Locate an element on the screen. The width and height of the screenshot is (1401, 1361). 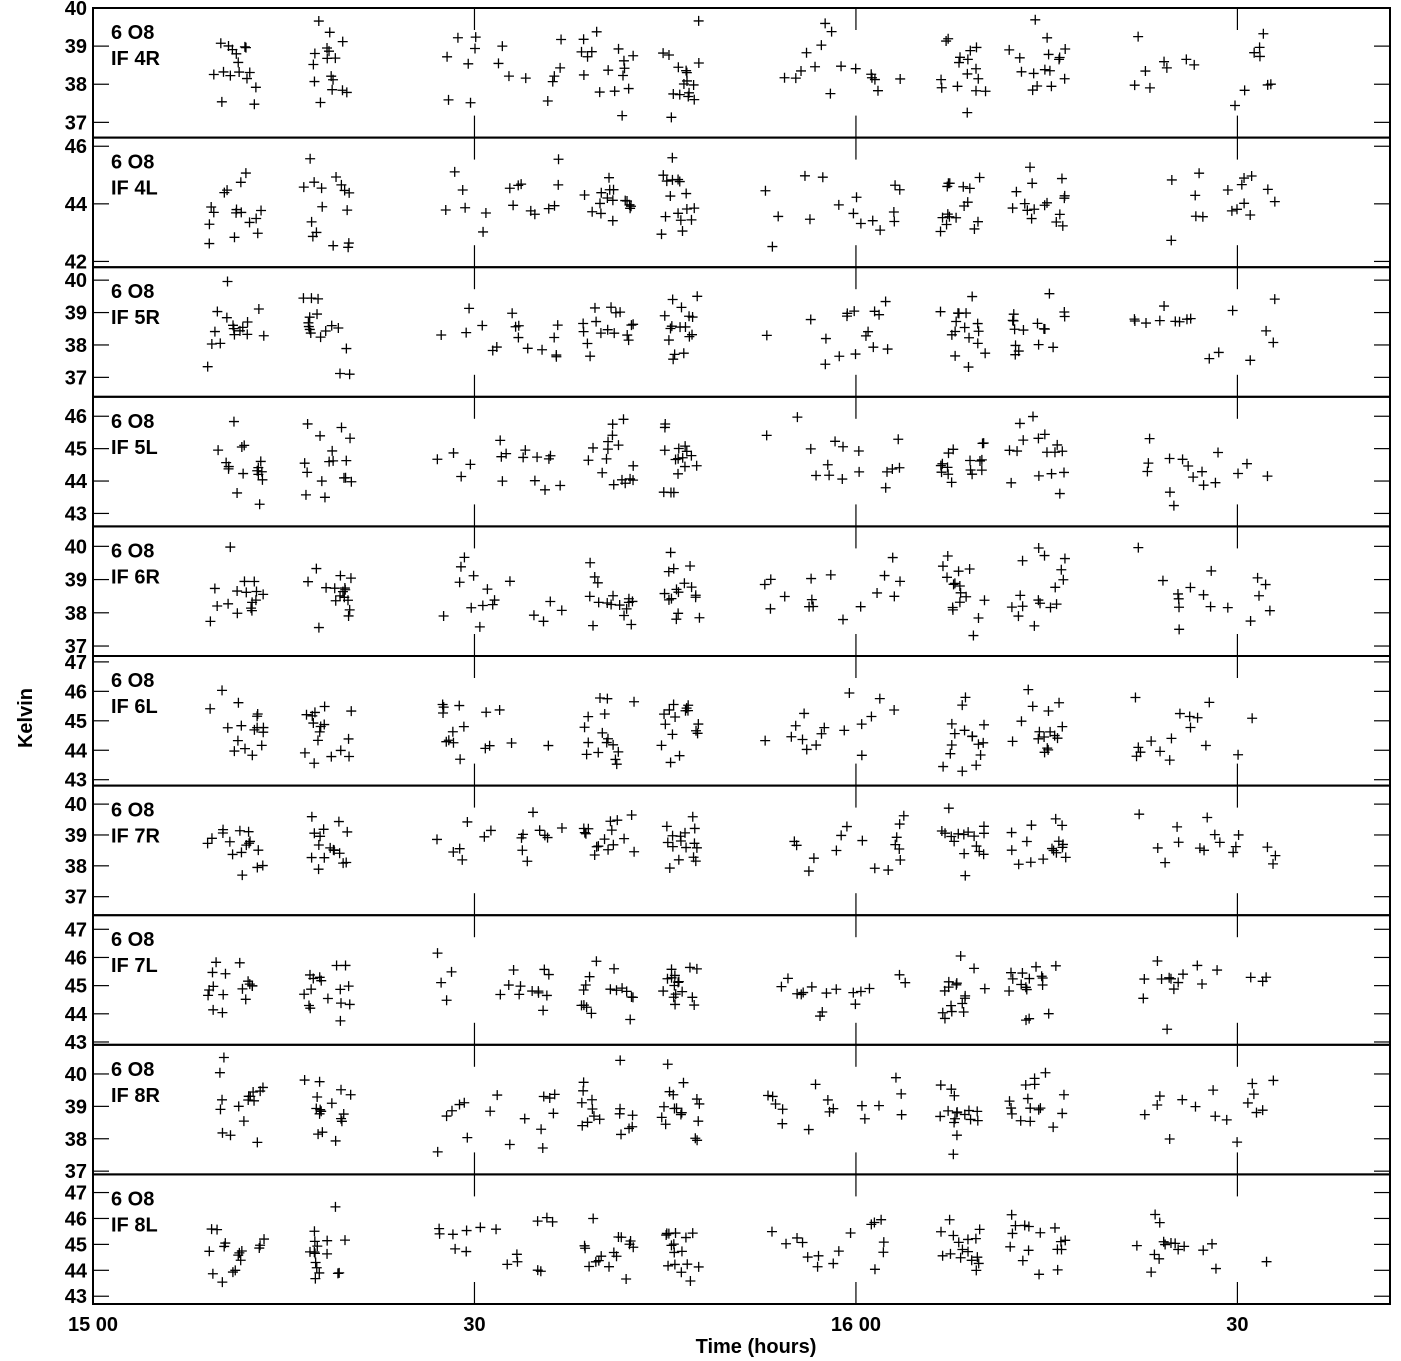
panel-8: 43 44 45 46 47 6 O8 IF 7L is located at coordinates (728, 984).